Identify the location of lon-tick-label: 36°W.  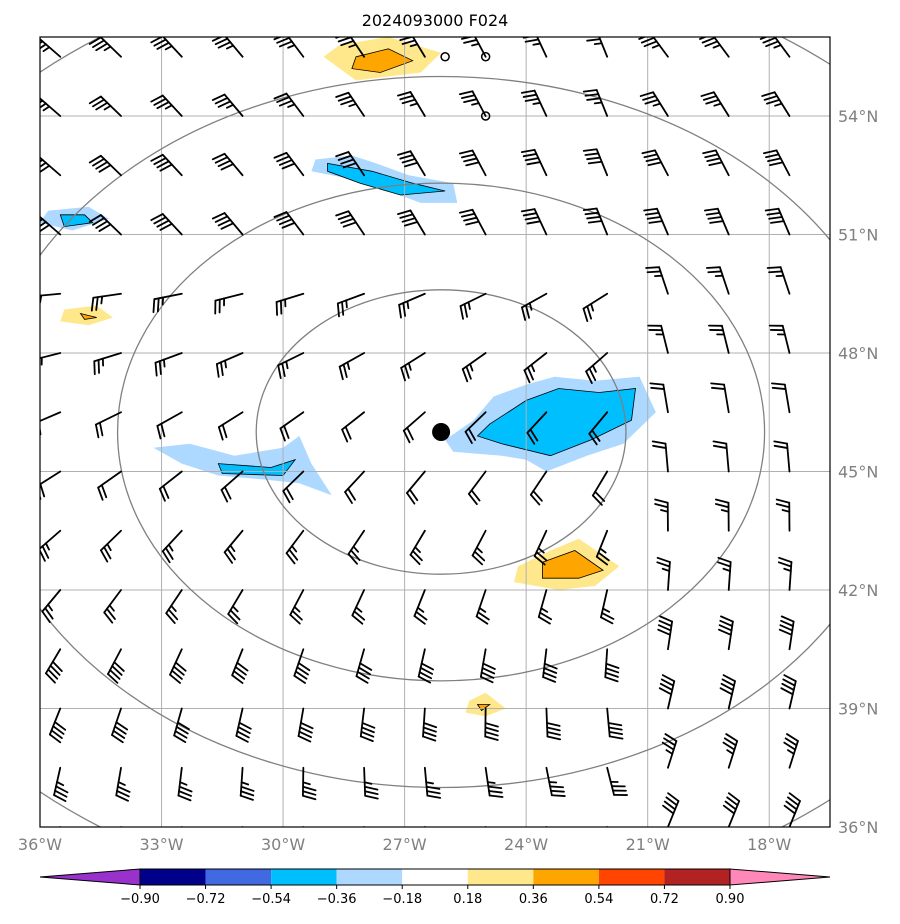
(40, 844).